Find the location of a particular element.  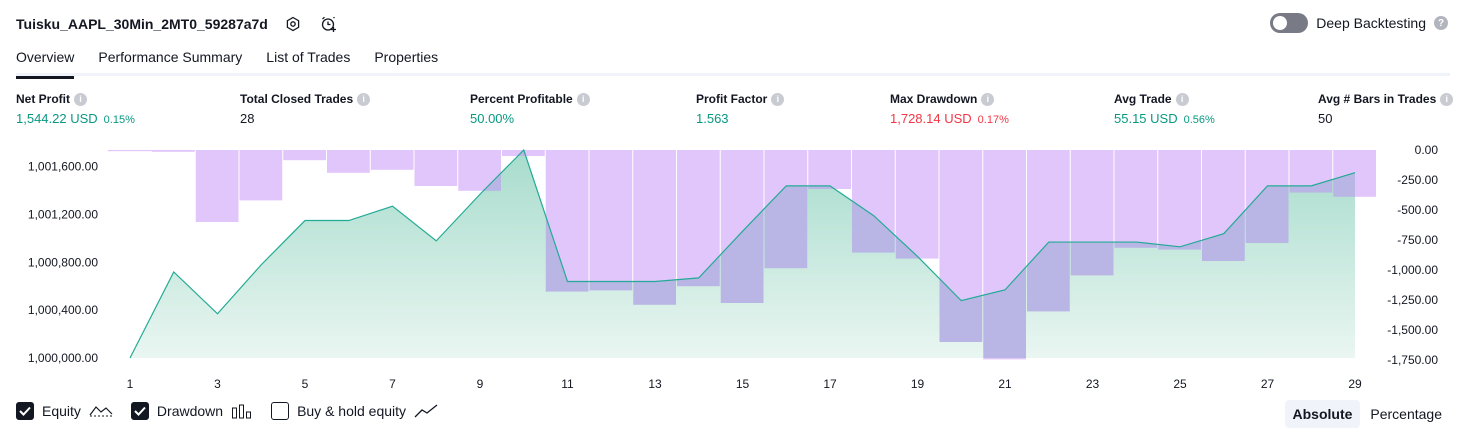

legend-buy-hold: Buy & hold equity is located at coordinates (354, 411).